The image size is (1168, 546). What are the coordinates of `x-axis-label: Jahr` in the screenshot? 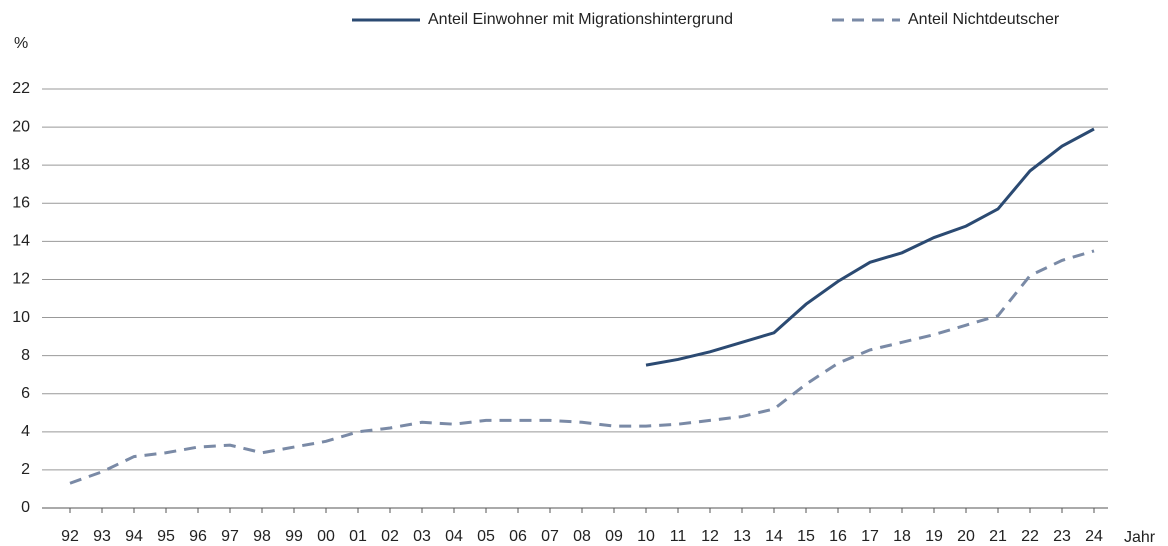 It's located at (1140, 537).